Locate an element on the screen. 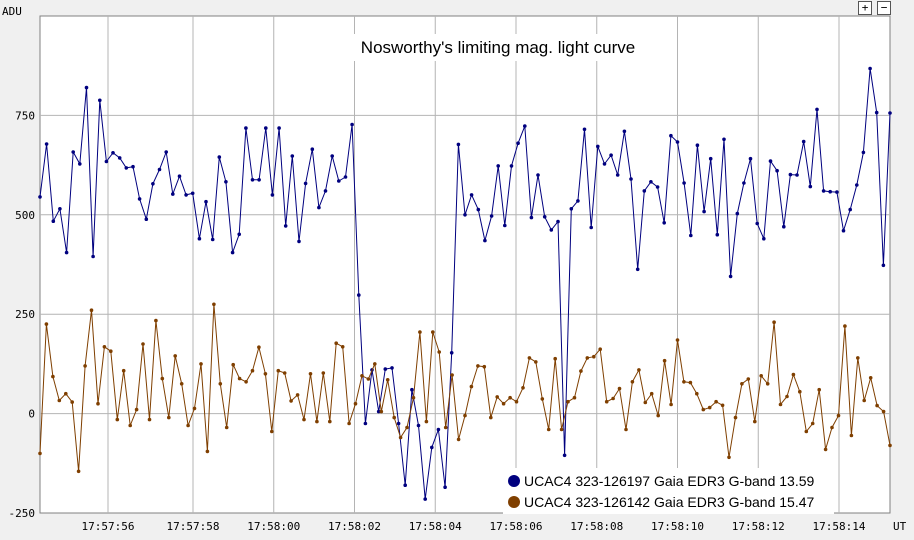 The width and height of the screenshot is (914, 540). y-tick-label: -250 is located at coordinates (22, 513).